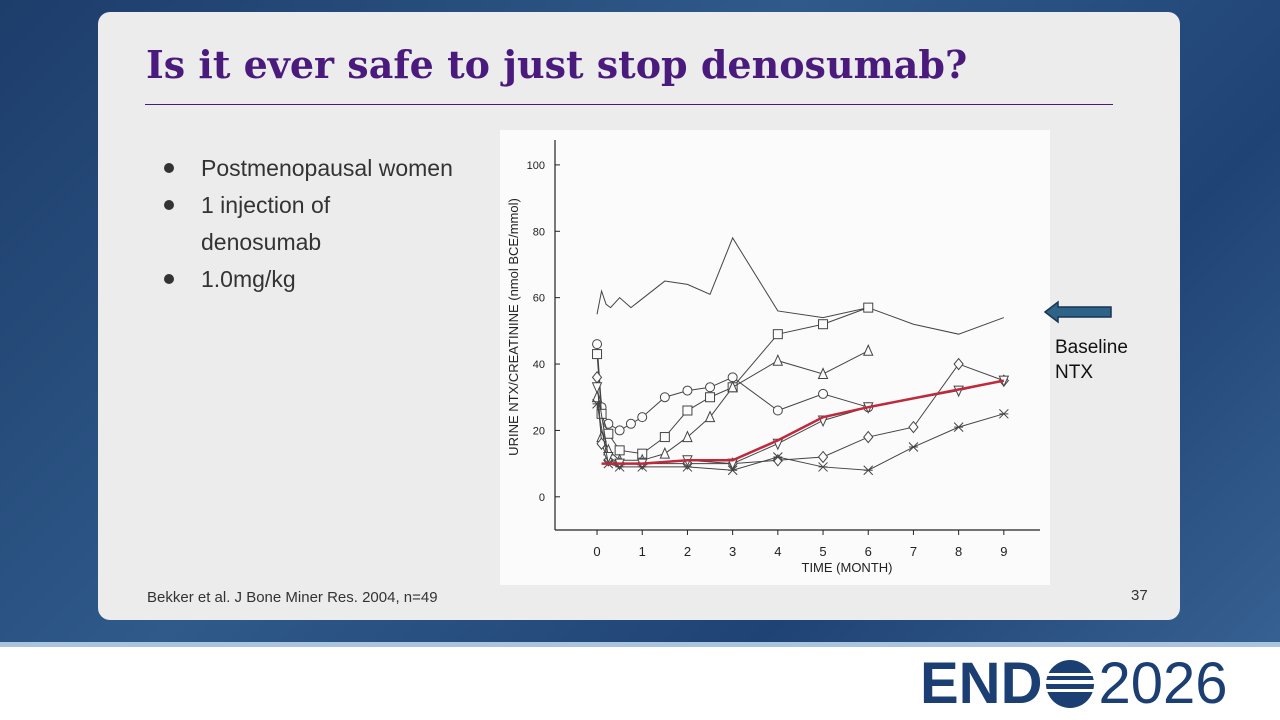 The height and width of the screenshot is (720, 1280). I want to click on x-tick-label: 9, so click(1003, 551).